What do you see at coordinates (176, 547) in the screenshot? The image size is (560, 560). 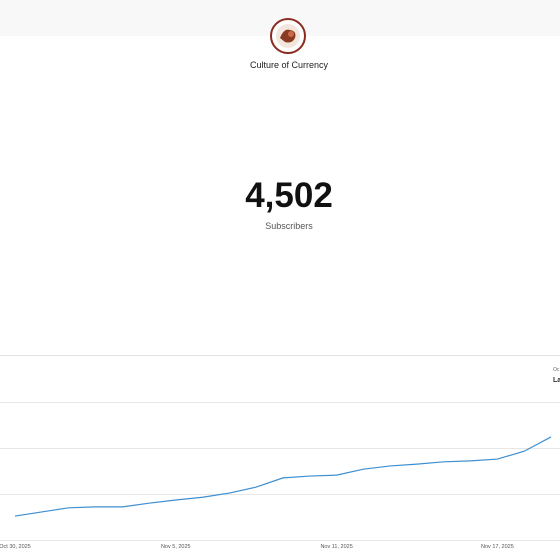 I see `x-tick-label: Nov 5, 2025` at bounding box center [176, 547].